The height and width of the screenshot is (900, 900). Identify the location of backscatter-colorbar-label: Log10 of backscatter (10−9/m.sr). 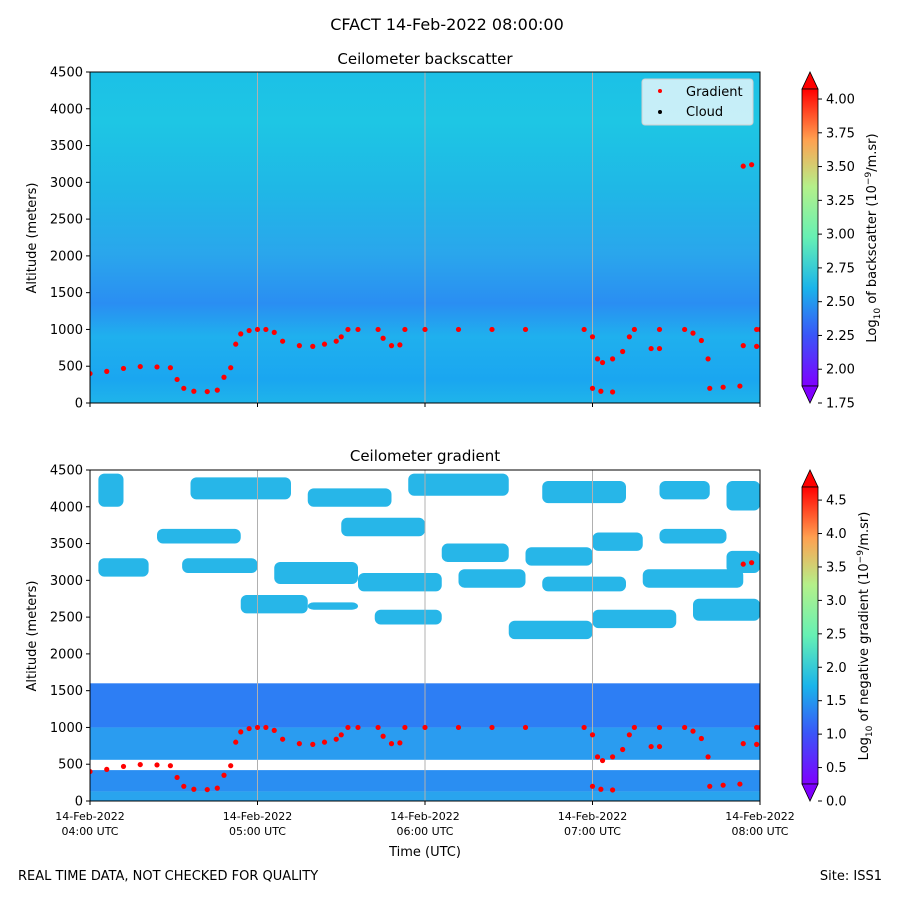
(873, 237).